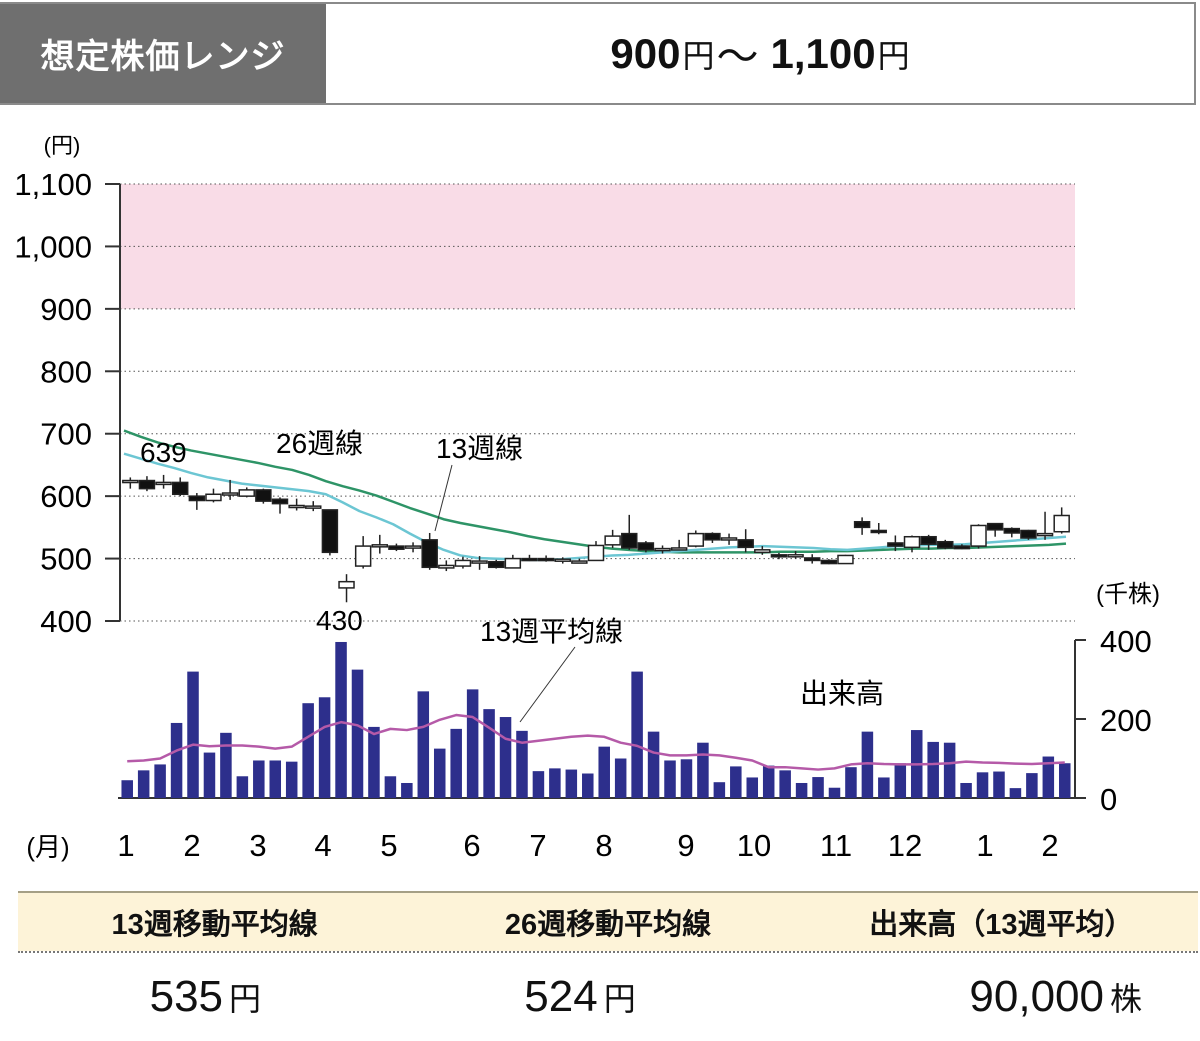 Image resolution: width=1200 pixels, height=1041 pixels. I want to click on price-tick-label: 1,000, so click(53, 246).